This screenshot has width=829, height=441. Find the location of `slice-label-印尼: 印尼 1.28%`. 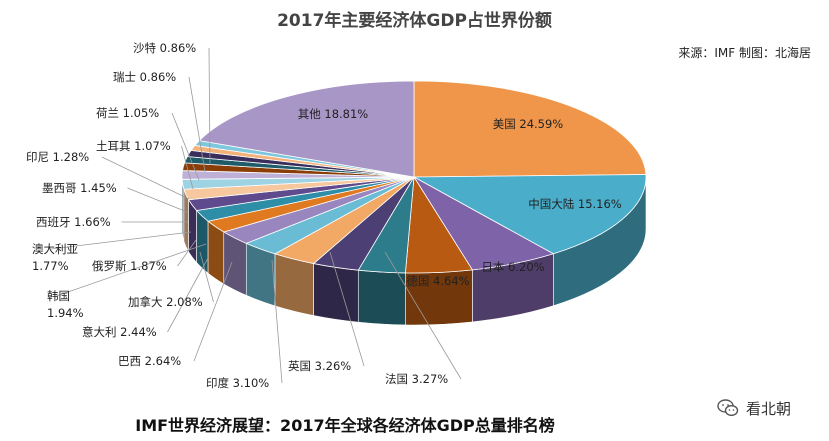

slice-label-印尼: 印尼 1.28% is located at coordinates (57, 157).